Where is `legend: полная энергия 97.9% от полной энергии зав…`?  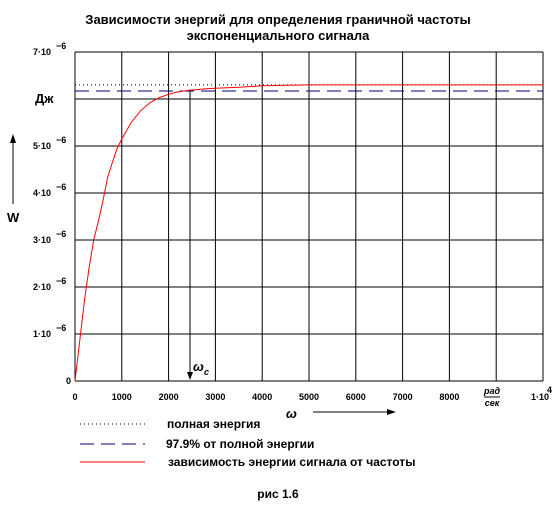
legend: полная энергия 97.9% от полной энергии зав… is located at coordinates (247, 443).